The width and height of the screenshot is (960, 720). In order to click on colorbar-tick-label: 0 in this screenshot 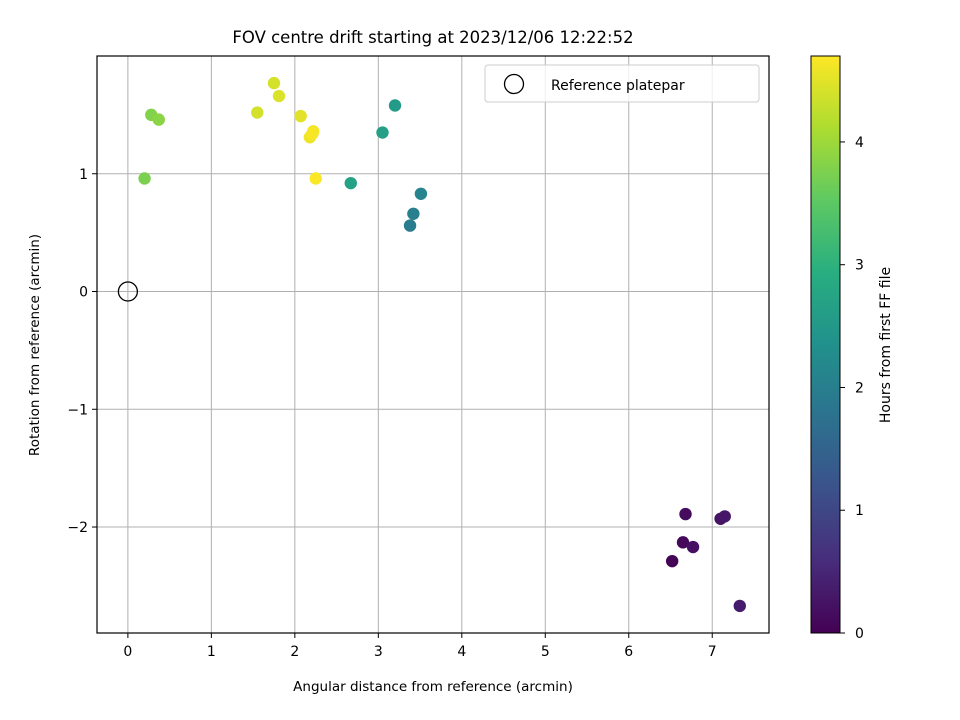, I will do `click(859, 634)`.